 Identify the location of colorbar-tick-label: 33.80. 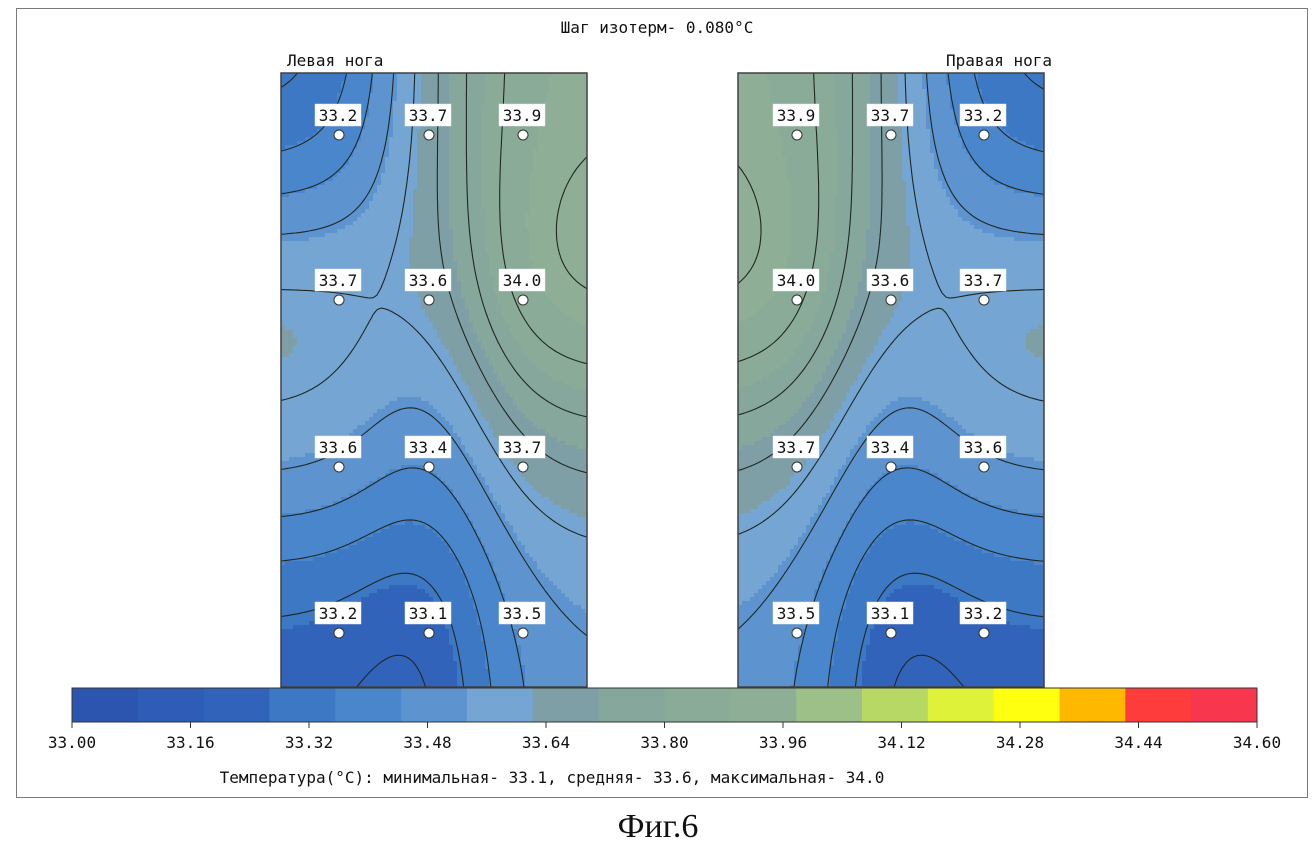
(664, 742).